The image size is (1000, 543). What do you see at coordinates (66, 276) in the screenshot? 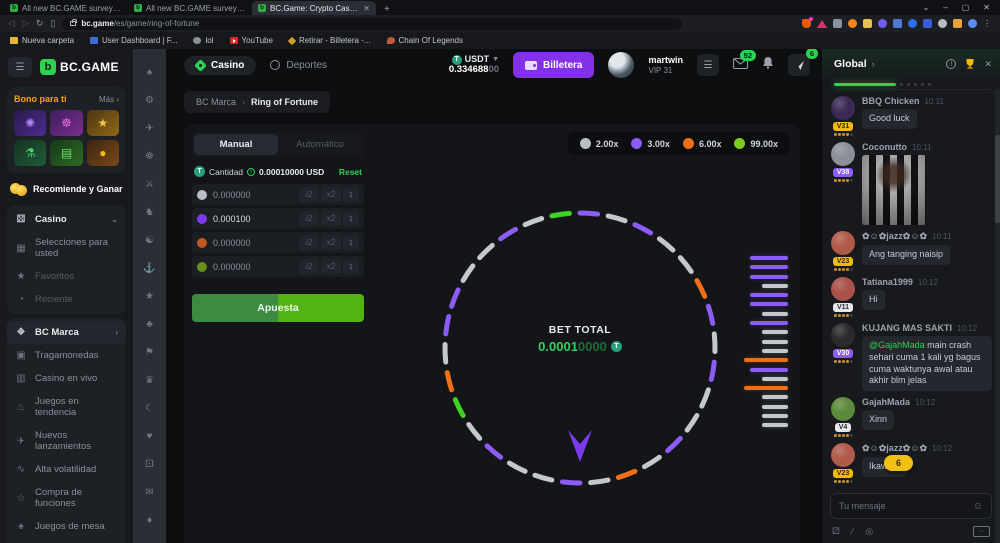
I see `sidebar-item-favoritos: ★ Favoritos` at bounding box center [66, 276].